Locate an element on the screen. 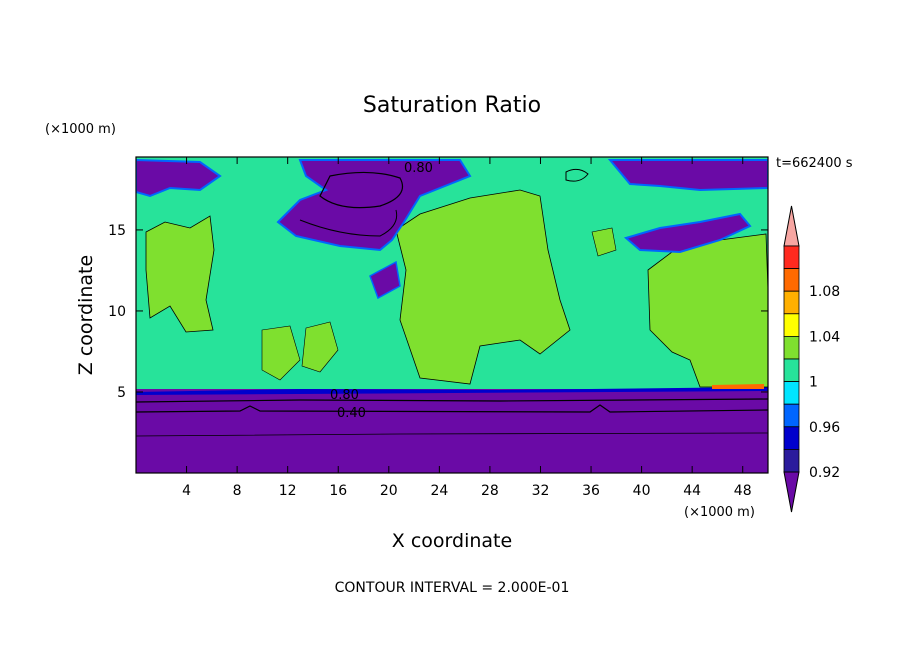  x-tick-label: 28 is located at coordinates (490, 491).